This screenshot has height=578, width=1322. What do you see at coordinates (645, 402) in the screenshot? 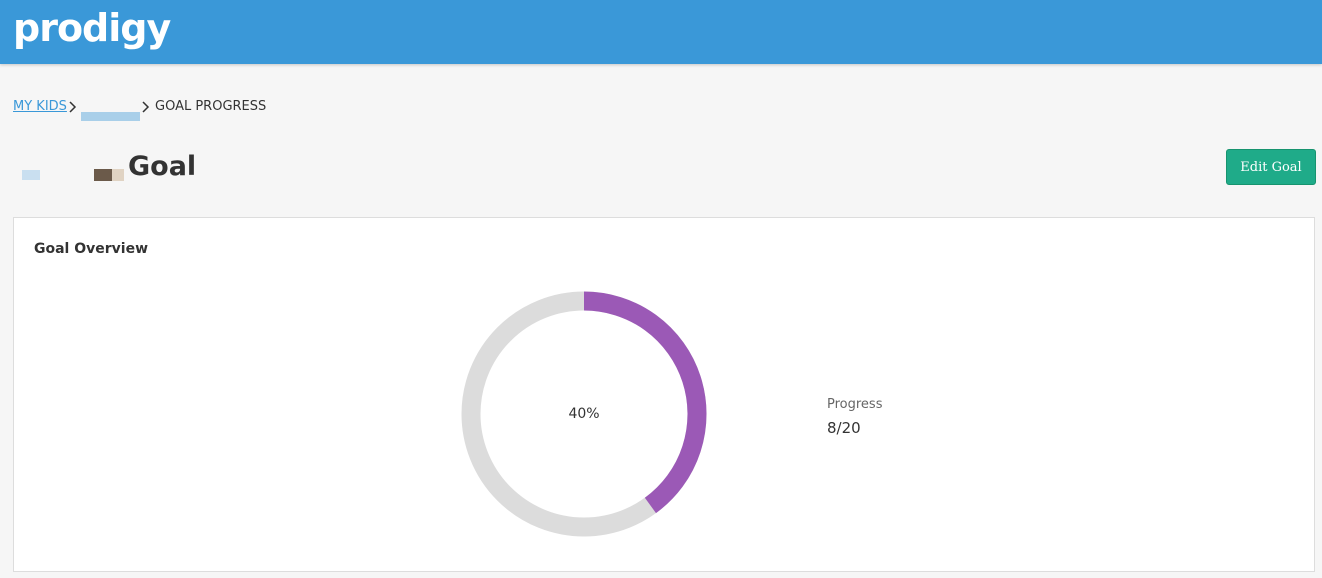
I see `progress-arc` at bounding box center [645, 402].